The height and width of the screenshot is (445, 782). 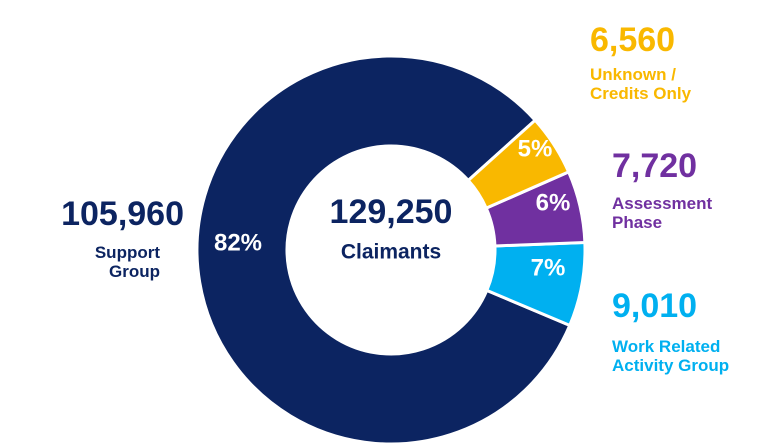 I want to click on category-label: Assessment Phase, so click(x=662, y=213).